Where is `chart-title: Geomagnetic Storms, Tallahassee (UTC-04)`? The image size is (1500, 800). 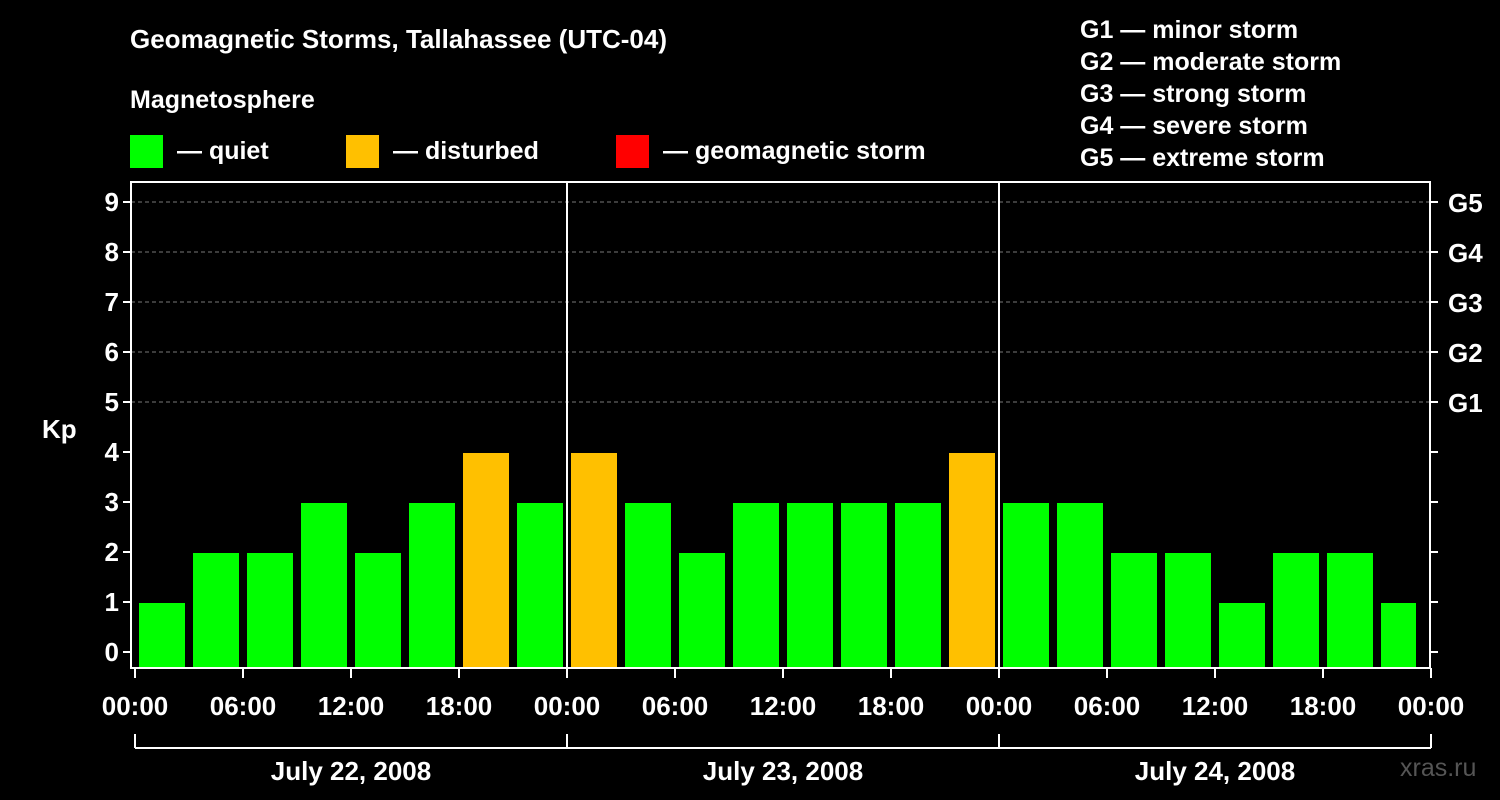
chart-title: Geomagnetic Storms, Tallahassee (UTC-04) is located at coordinates (399, 39).